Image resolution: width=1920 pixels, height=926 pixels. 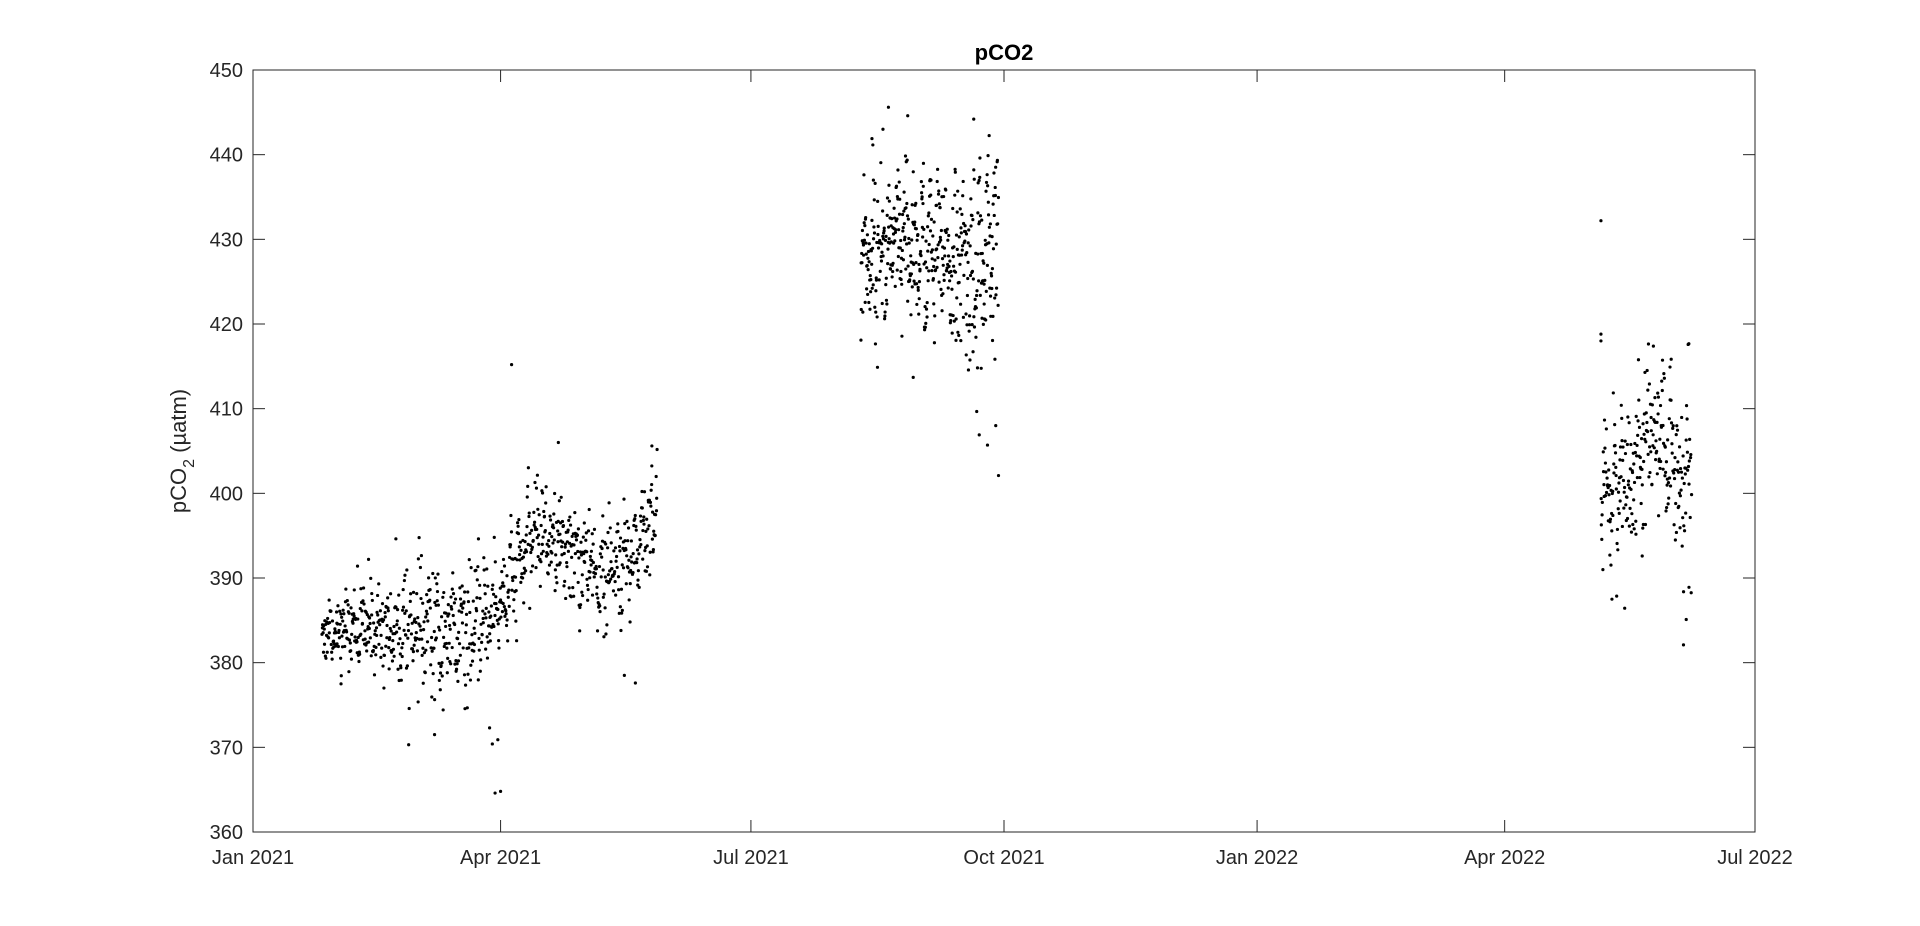 What do you see at coordinates (1003, 858) in the screenshot?
I see `x-tick-label: Oct 2021` at bounding box center [1003, 858].